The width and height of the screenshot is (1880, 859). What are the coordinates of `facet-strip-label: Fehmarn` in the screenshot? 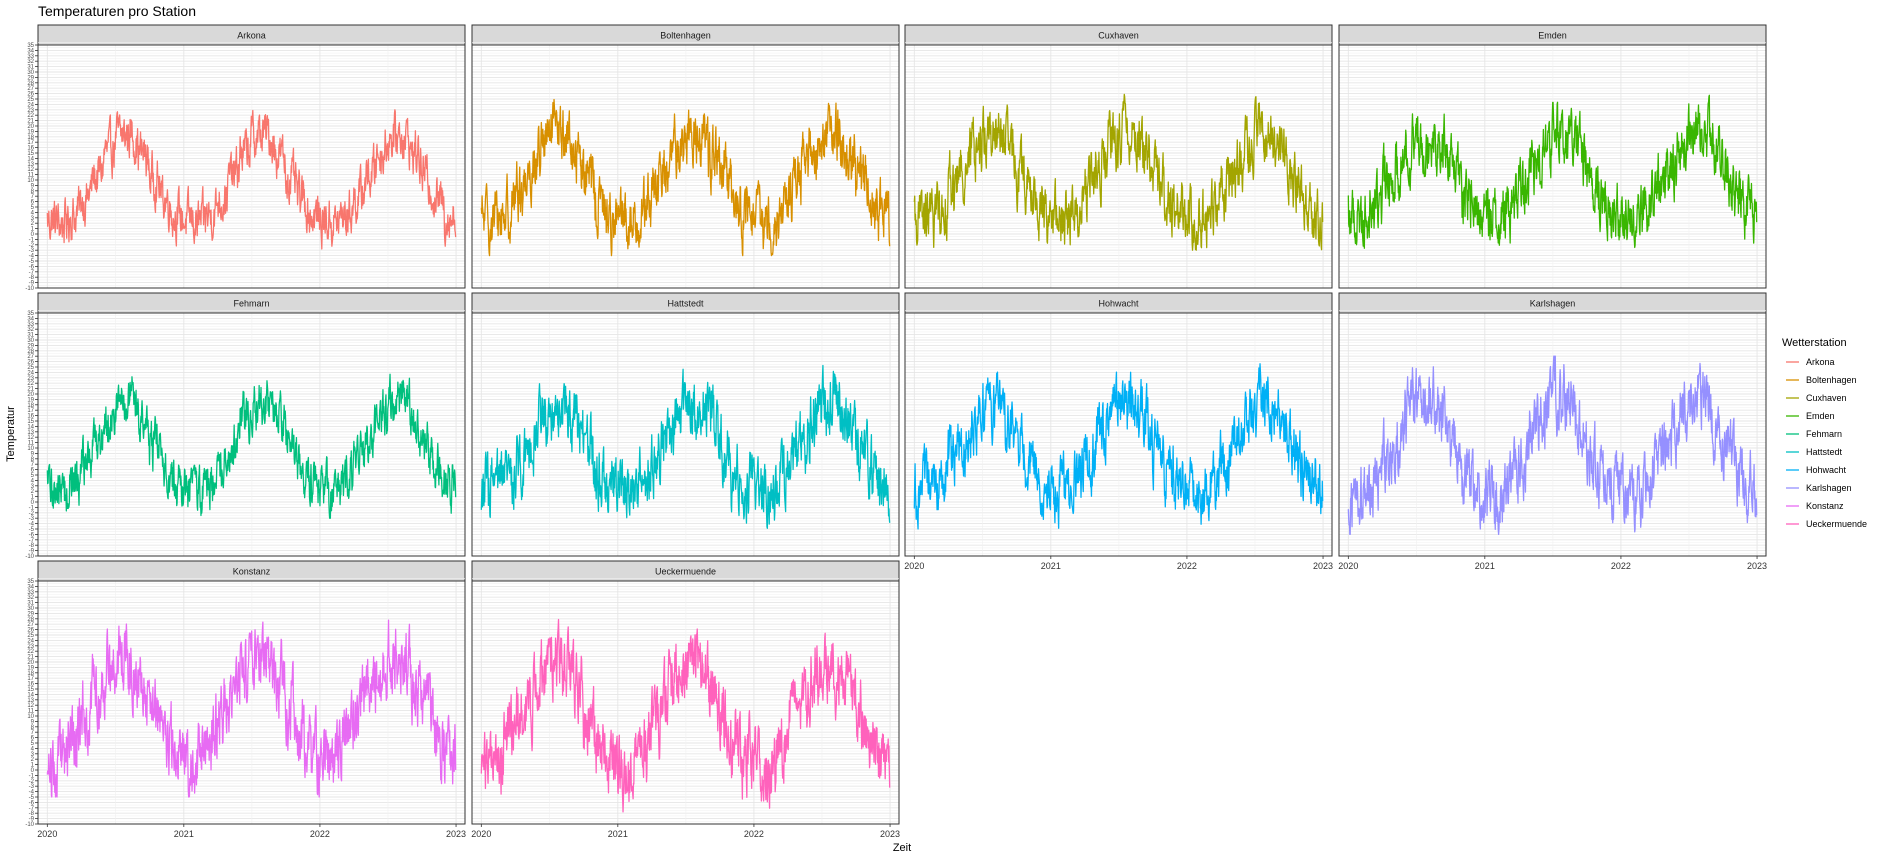 It's located at (251, 304).